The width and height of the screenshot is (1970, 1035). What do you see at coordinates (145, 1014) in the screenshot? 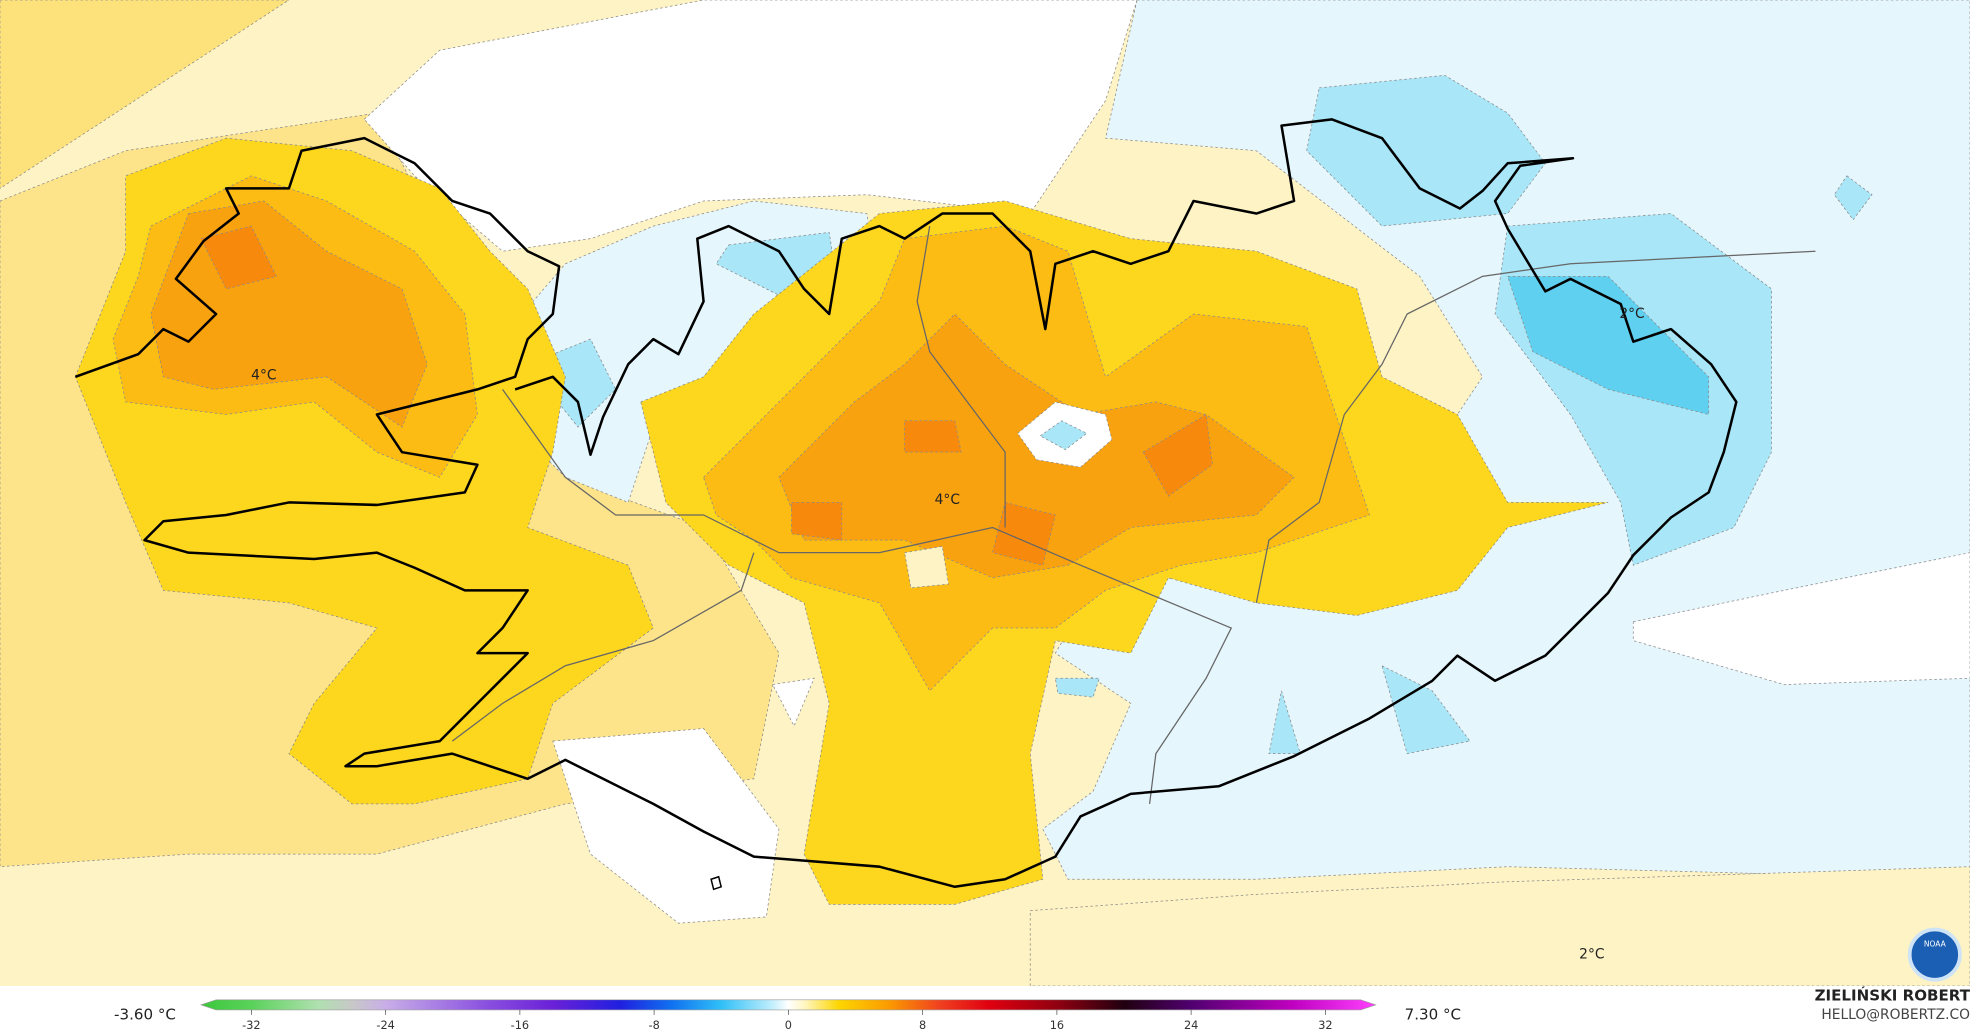
I see `colorbar-min-label: -3.60 °C` at bounding box center [145, 1014].